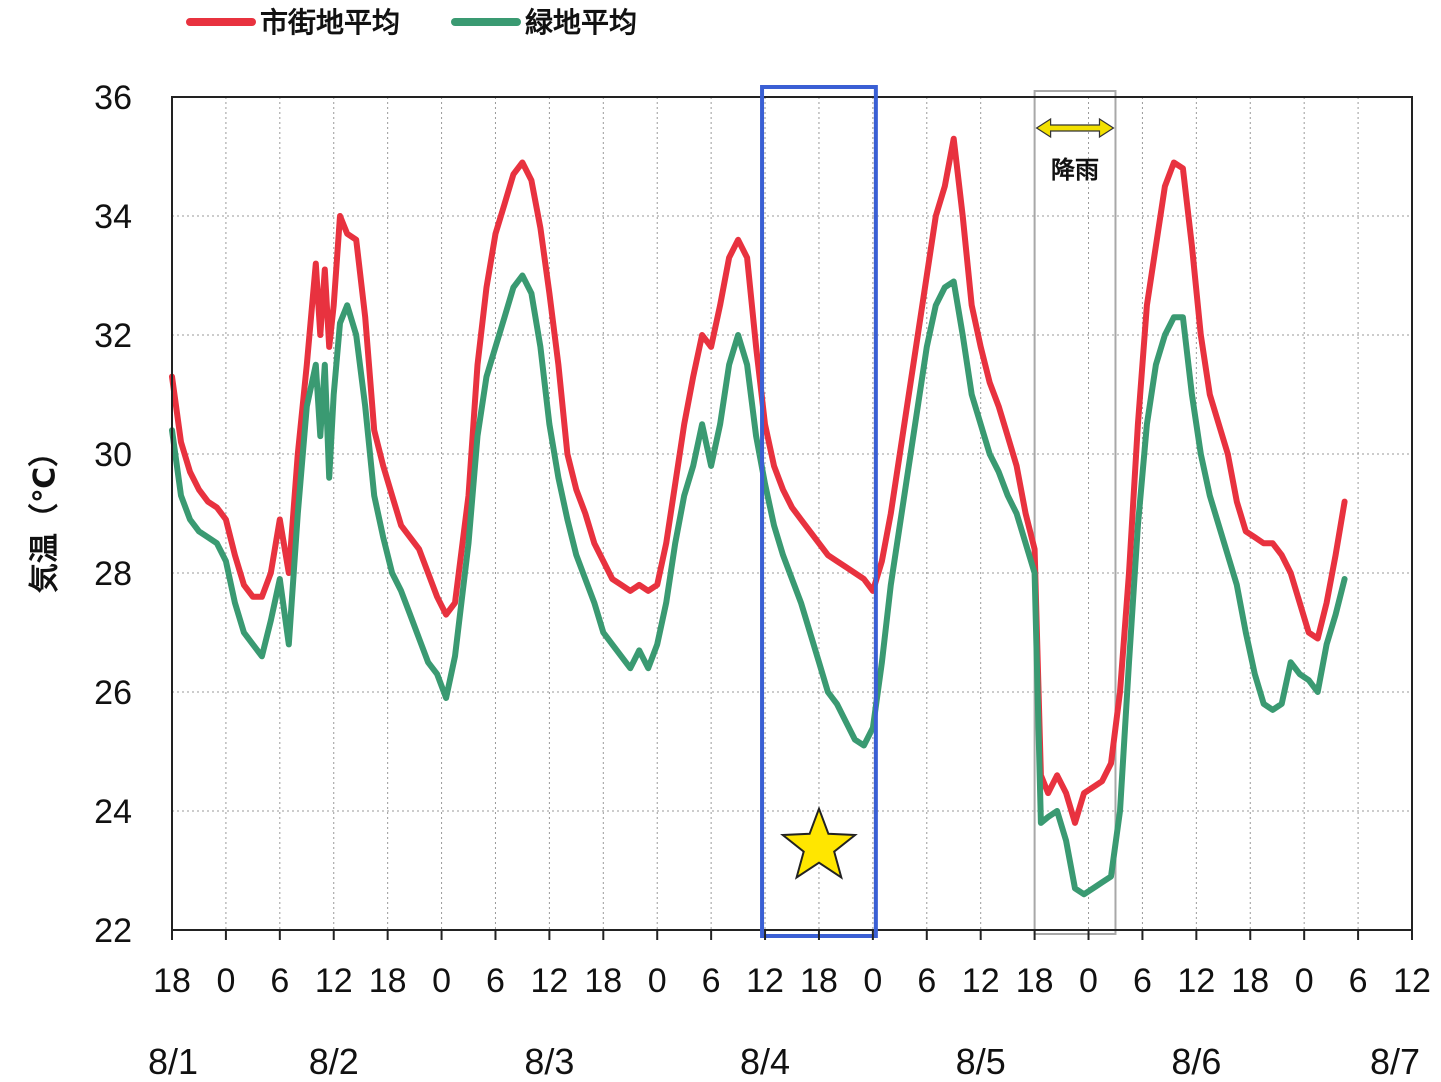 The image size is (1441, 1082). I want to click on y-tick-label: 36, so click(113, 98).